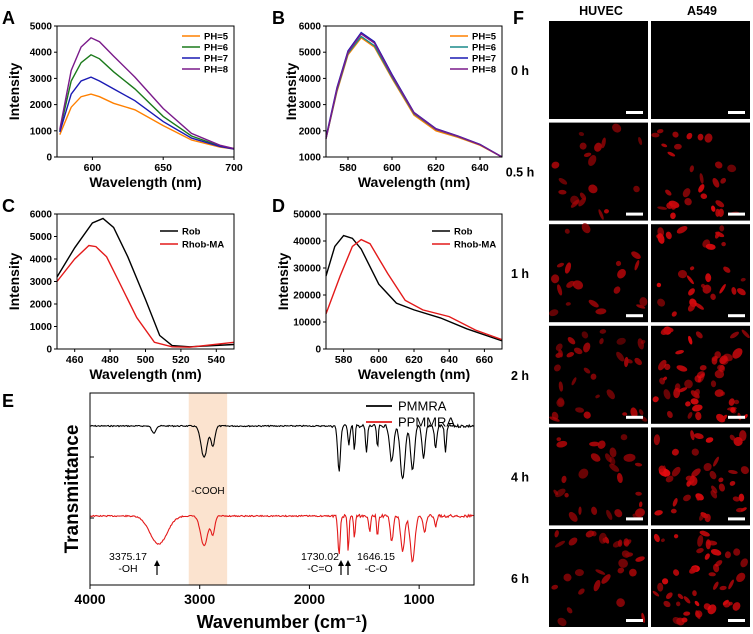 The height and width of the screenshot is (634, 753). What do you see at coordinates (414, 95) in the screenshot?
I see `series-line-PH=8` at bounding box center [414, 95].